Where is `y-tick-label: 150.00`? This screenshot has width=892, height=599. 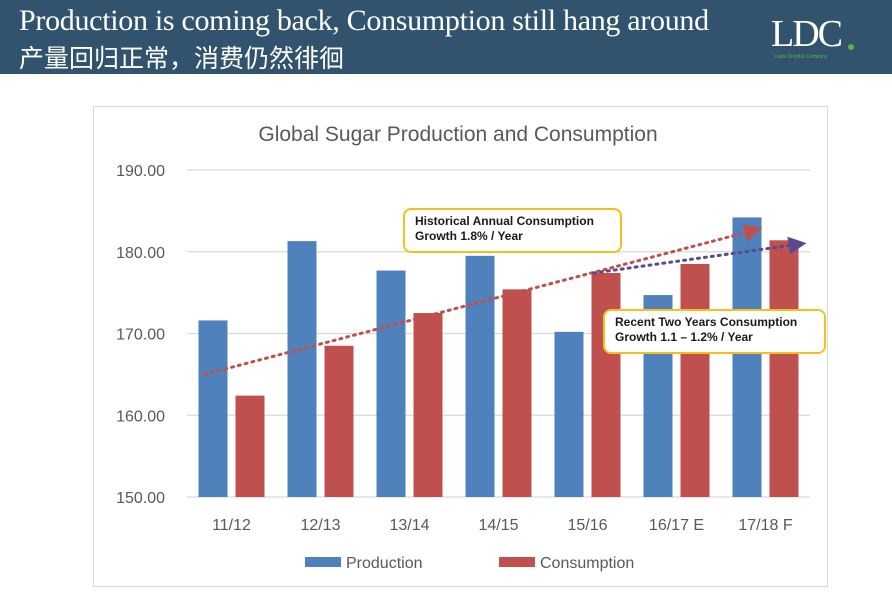 y-tick-label: 150.00 is located at coordinates (140, 498).